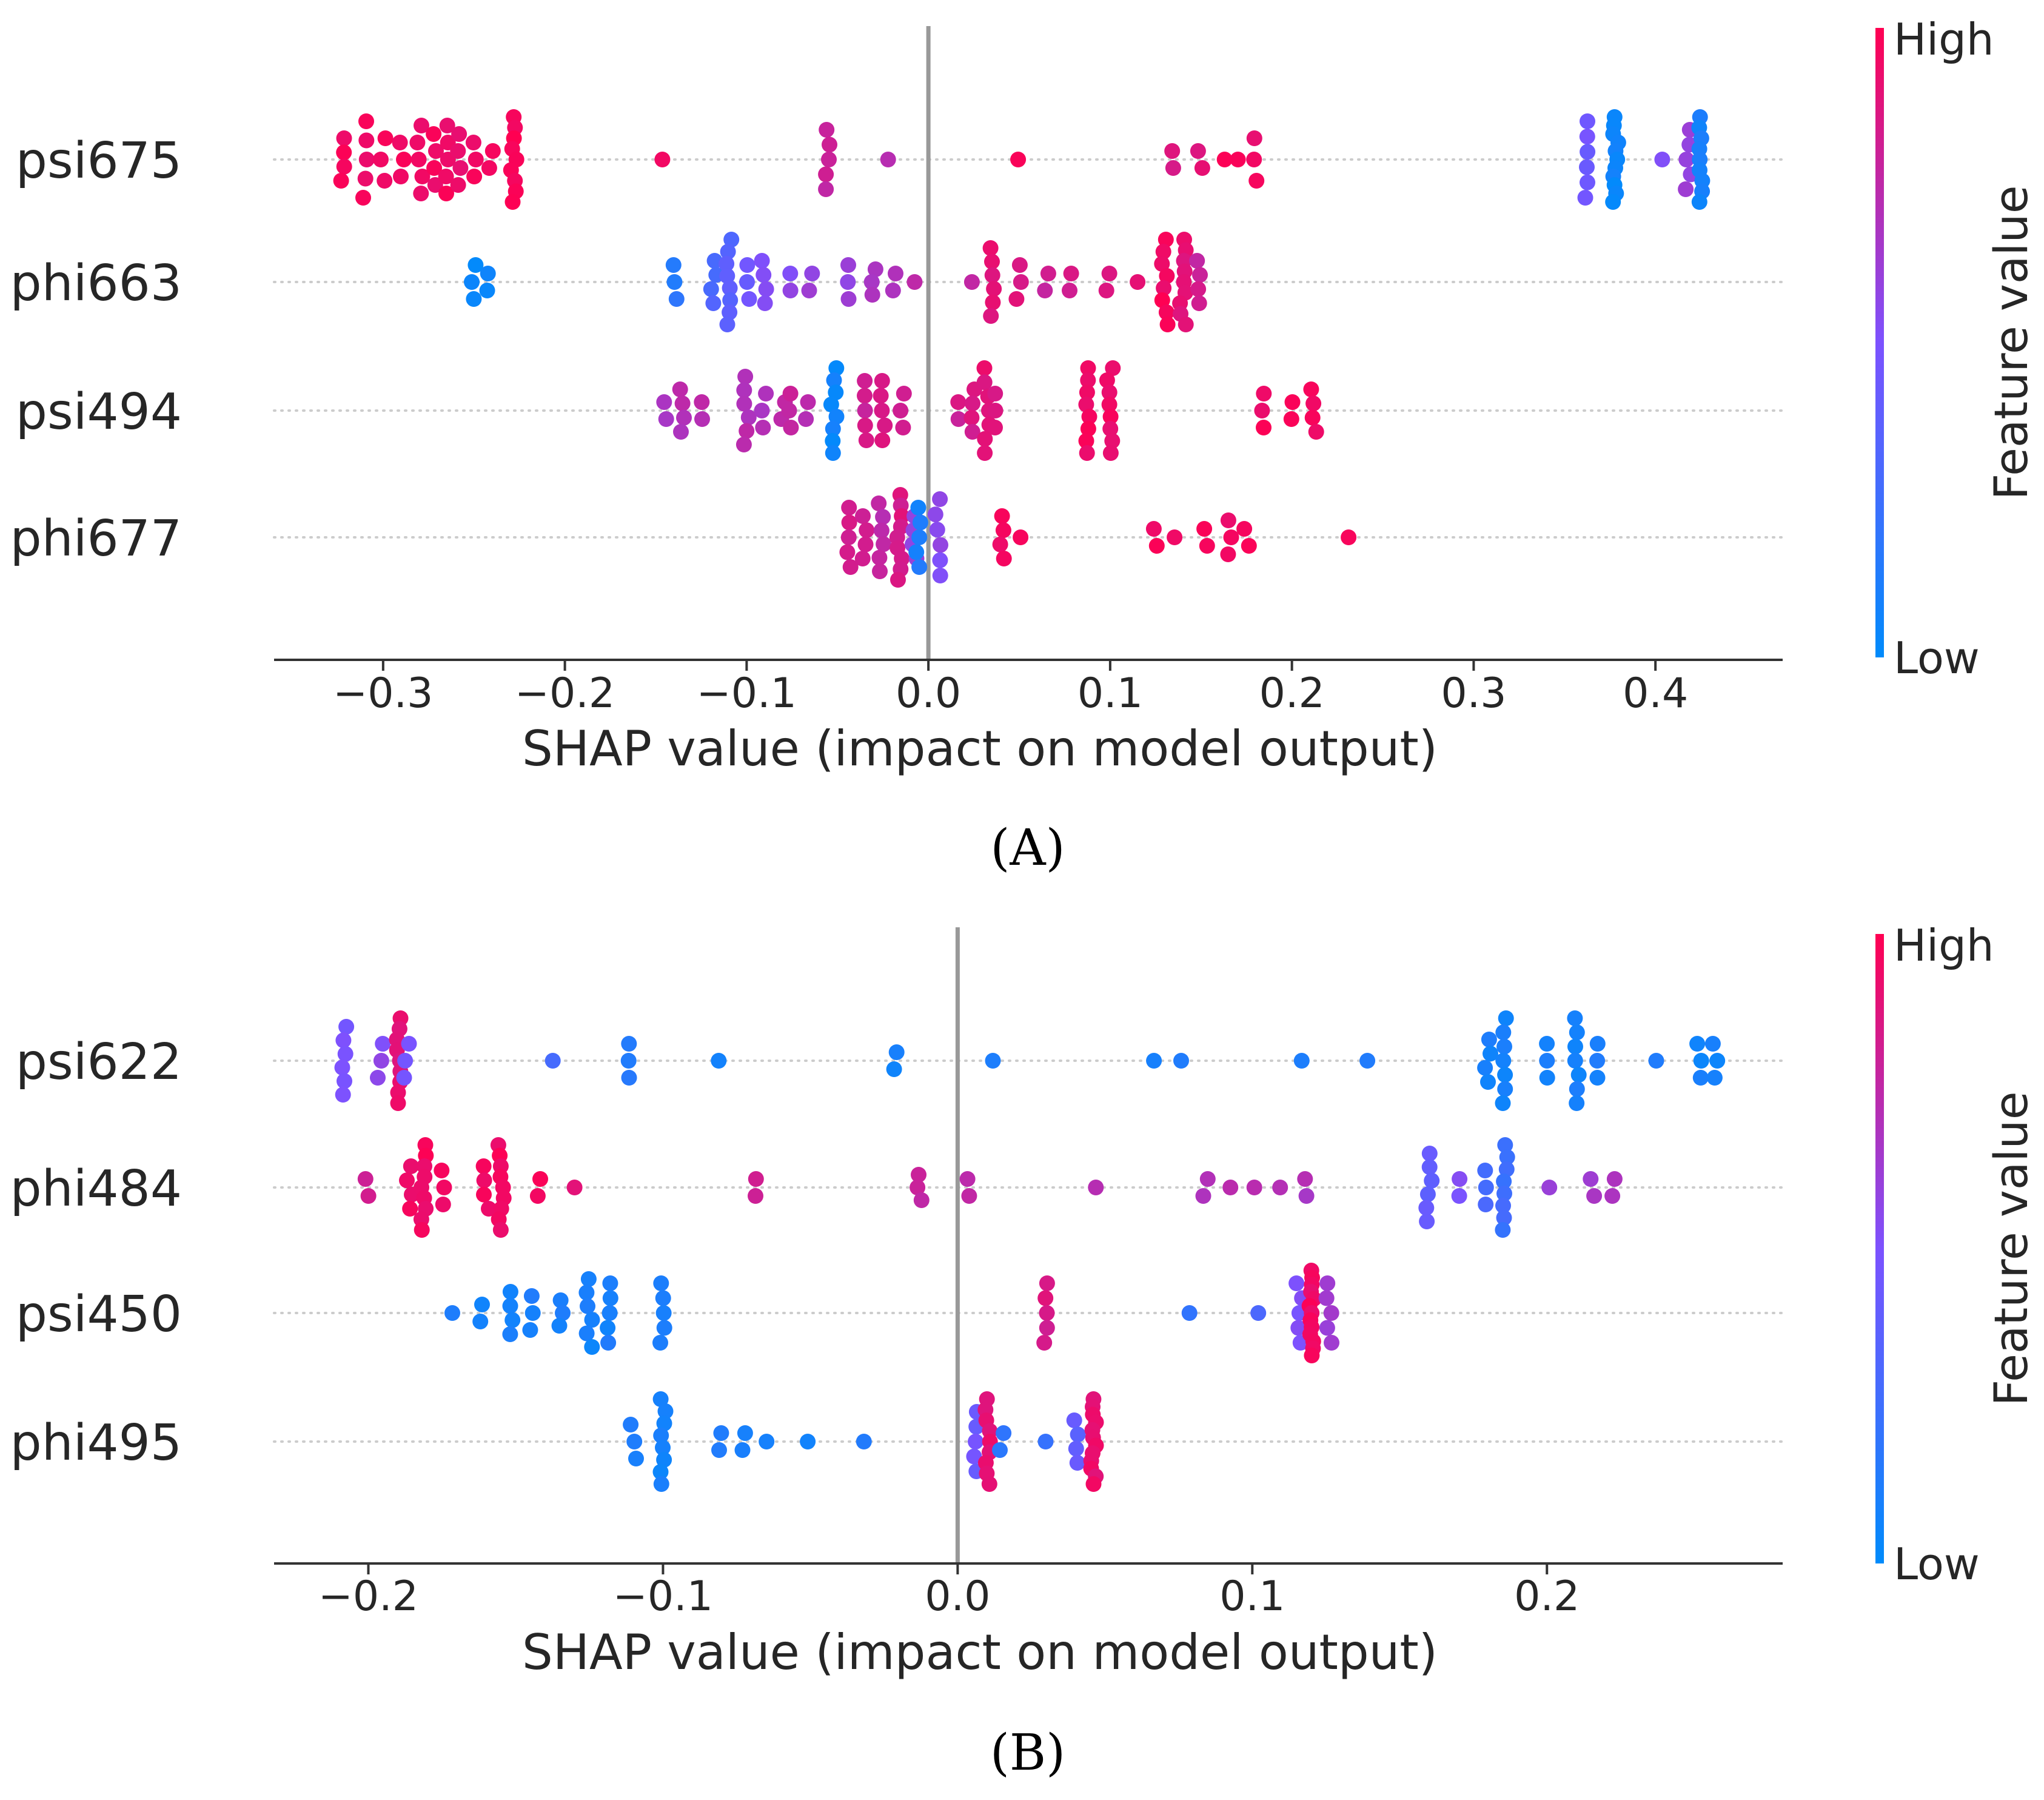 The image size is (2044, 1800). Describe the element at coordinates (96, 283) in the screenshot. I see `feature-label: phi663` at that location.